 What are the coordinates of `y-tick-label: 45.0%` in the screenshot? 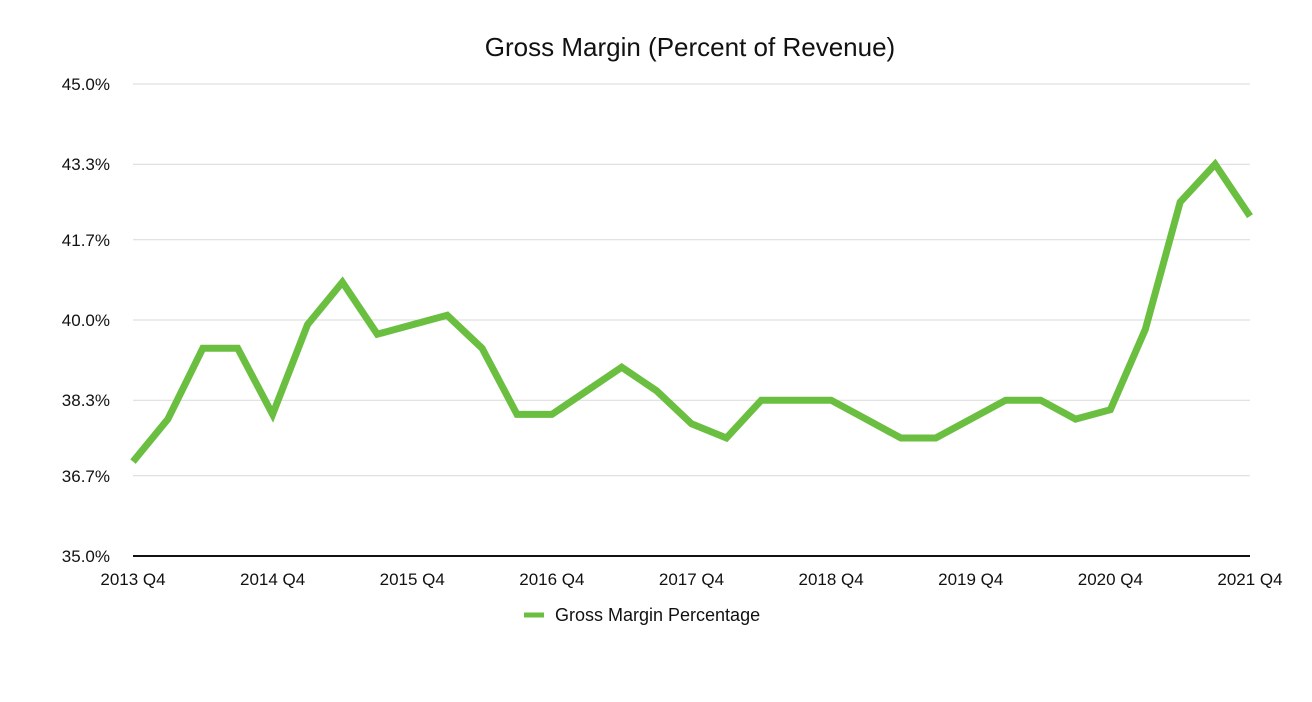 It's located at (86, 84).